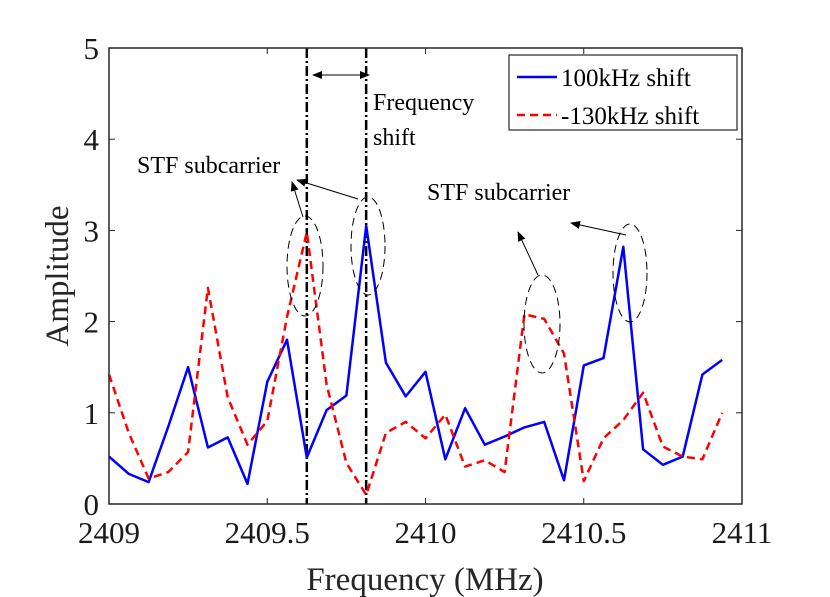 The width and height of the screenshot is (830, 597). What do you see at coordinates (92, 139) in the screenshot?
I see `y-tick-label: 4` at bounding box center [92, 139].